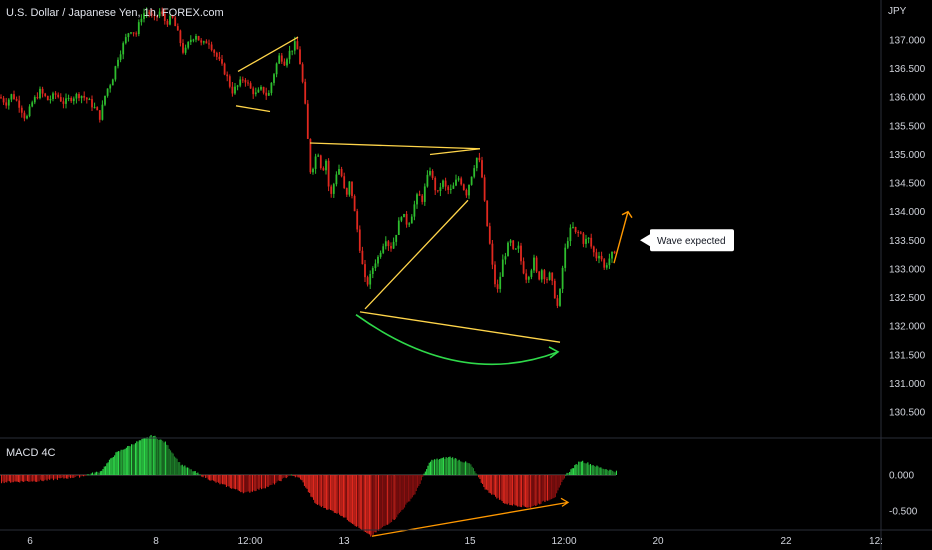 The height and width of the screenshot is (550, 932). What do you see at coordinates (687, 240) in the screenshot?
I see `wave-expected-callout: Wave expected` at bounding box center [687, 240].